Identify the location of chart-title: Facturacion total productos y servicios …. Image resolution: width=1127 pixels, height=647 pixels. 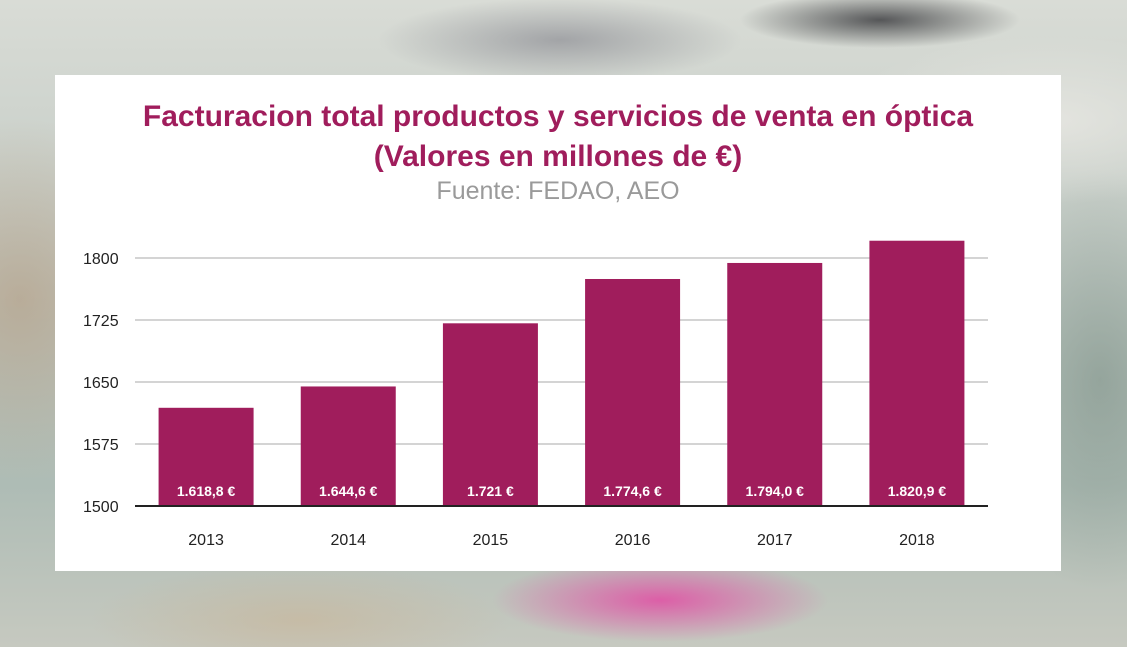
(558, 116).